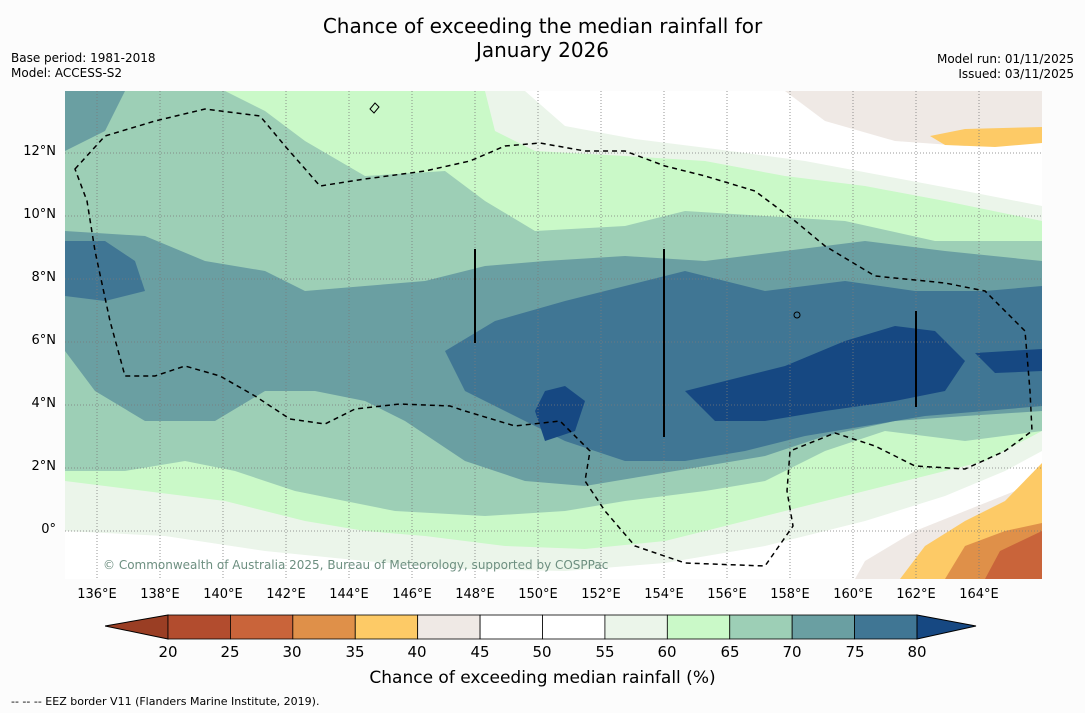  I want to click on lon-label-162e: 162°E, so click(916, 594).